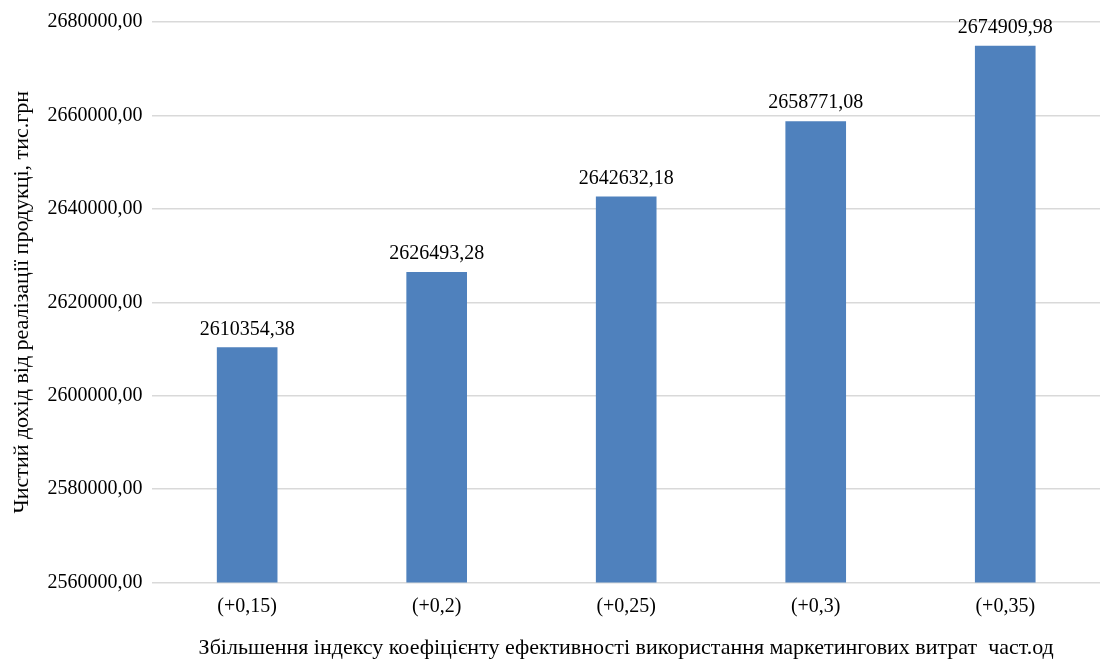 This screenshot has height=670, width=1115. I want to click on y-tick-label: 2680000,00, so click(95, 20).